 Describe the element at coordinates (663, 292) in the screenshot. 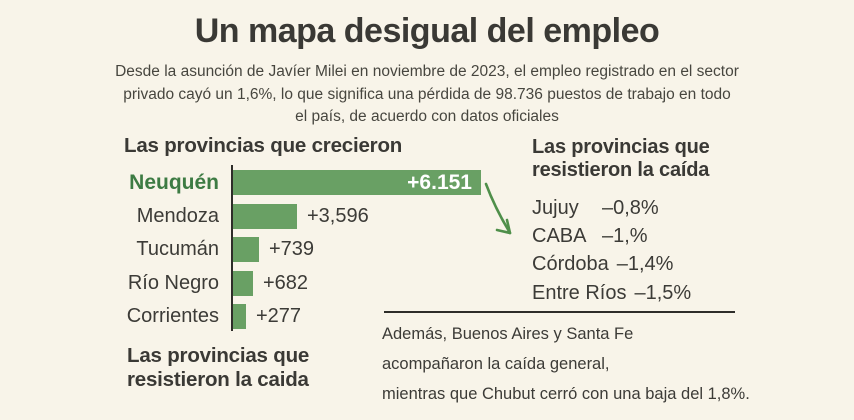

I see `decline-percentage-value: –1,5%` at that location.